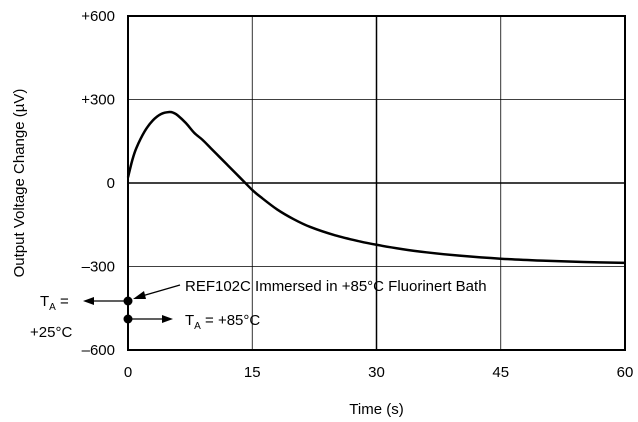  What do you see at coordinates (62, 301) in the screenshot?
I see `start-temp-equals: =` at bounding box center [62, 301].